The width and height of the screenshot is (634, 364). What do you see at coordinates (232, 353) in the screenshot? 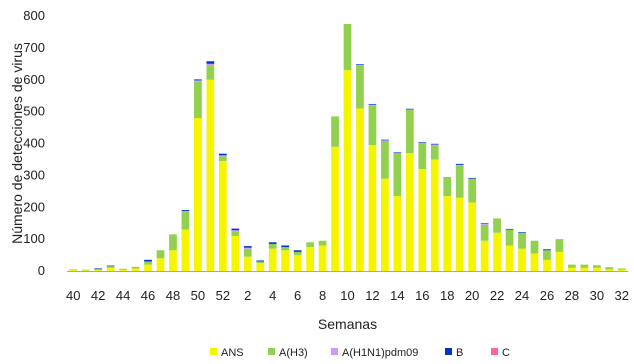
I see `legend-label: ANS` at bounding box center [232, 353].